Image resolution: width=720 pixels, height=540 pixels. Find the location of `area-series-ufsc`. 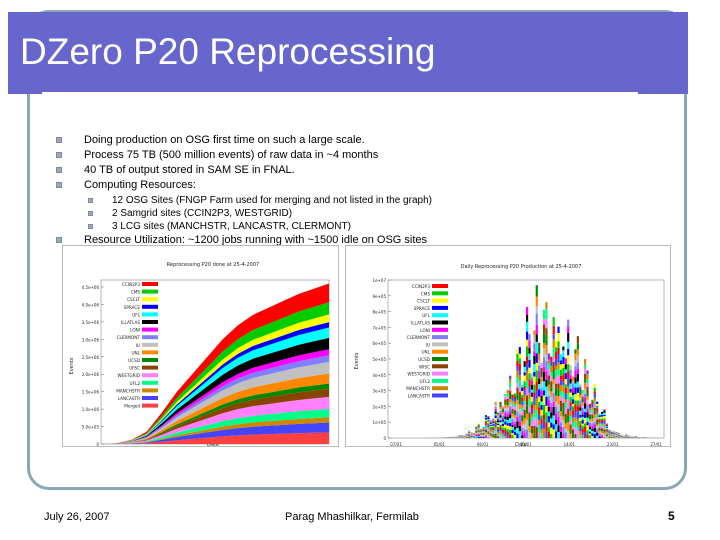

area-series-ufsc is located at coordinates (215, 416).